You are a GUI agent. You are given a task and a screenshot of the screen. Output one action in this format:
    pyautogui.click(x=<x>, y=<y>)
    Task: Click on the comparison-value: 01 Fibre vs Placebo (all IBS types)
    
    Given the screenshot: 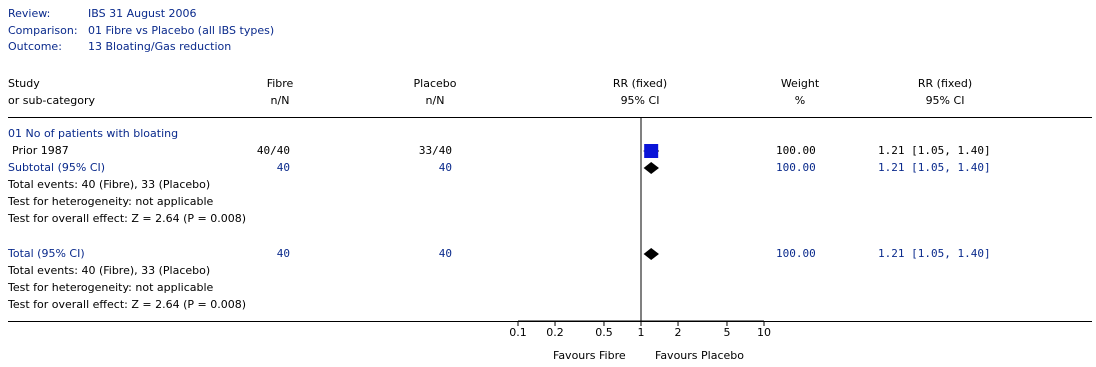 What is the action you would take?
    pyautogui.click(x=181, y=30)
    